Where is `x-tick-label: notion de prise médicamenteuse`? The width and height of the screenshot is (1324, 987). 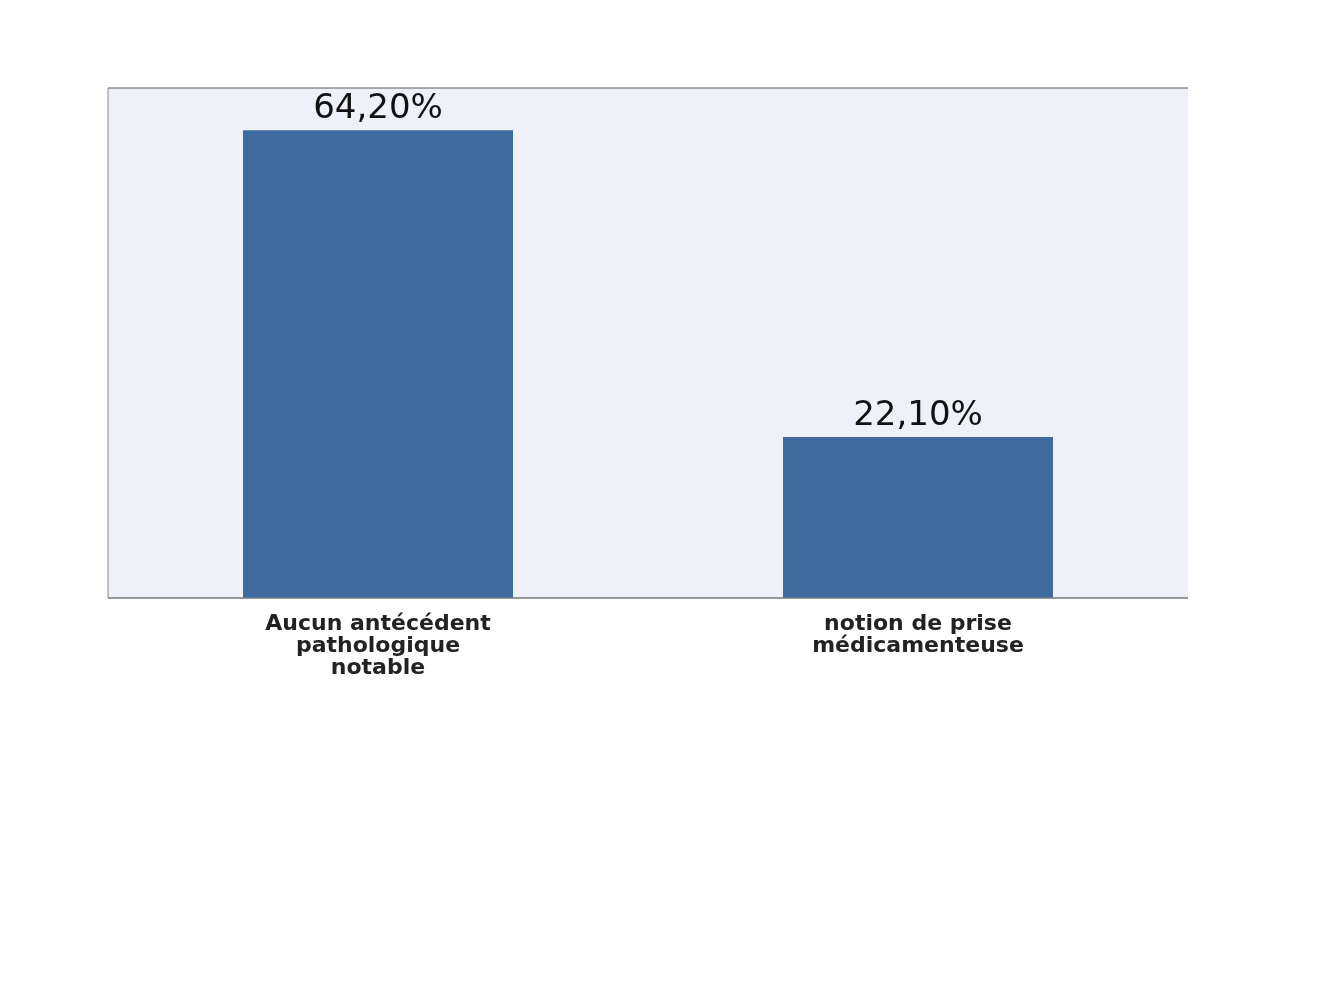 x-tick-label: notion de prise médicamenteuse is located at coordinates (918, 633).